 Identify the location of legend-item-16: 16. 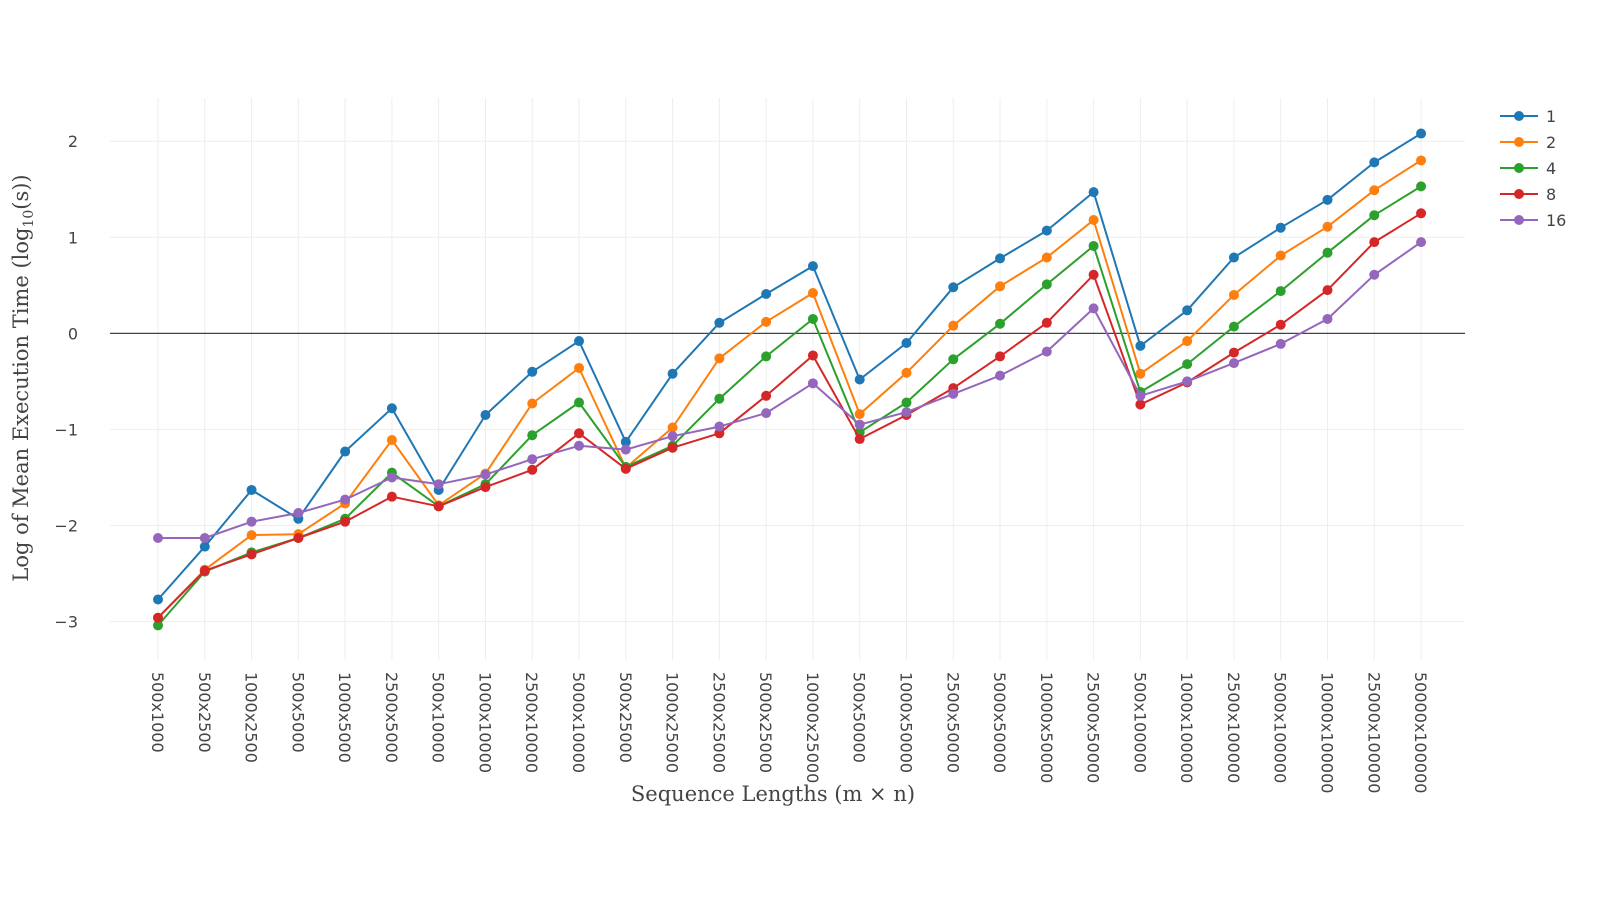
(1533, 220).